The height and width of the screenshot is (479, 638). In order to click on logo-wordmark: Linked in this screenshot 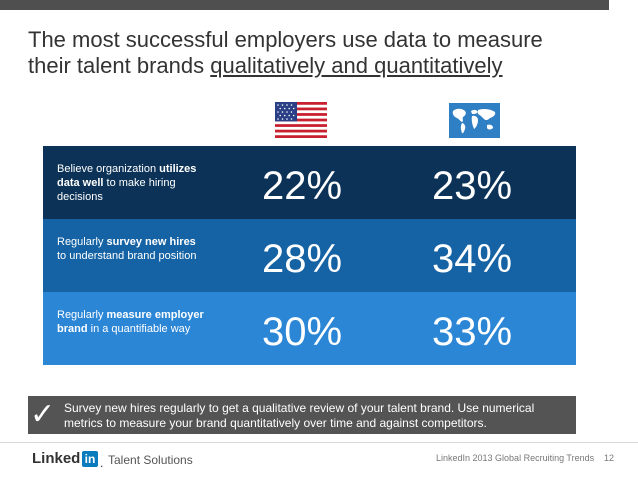, I will do `click(56, 458)`.